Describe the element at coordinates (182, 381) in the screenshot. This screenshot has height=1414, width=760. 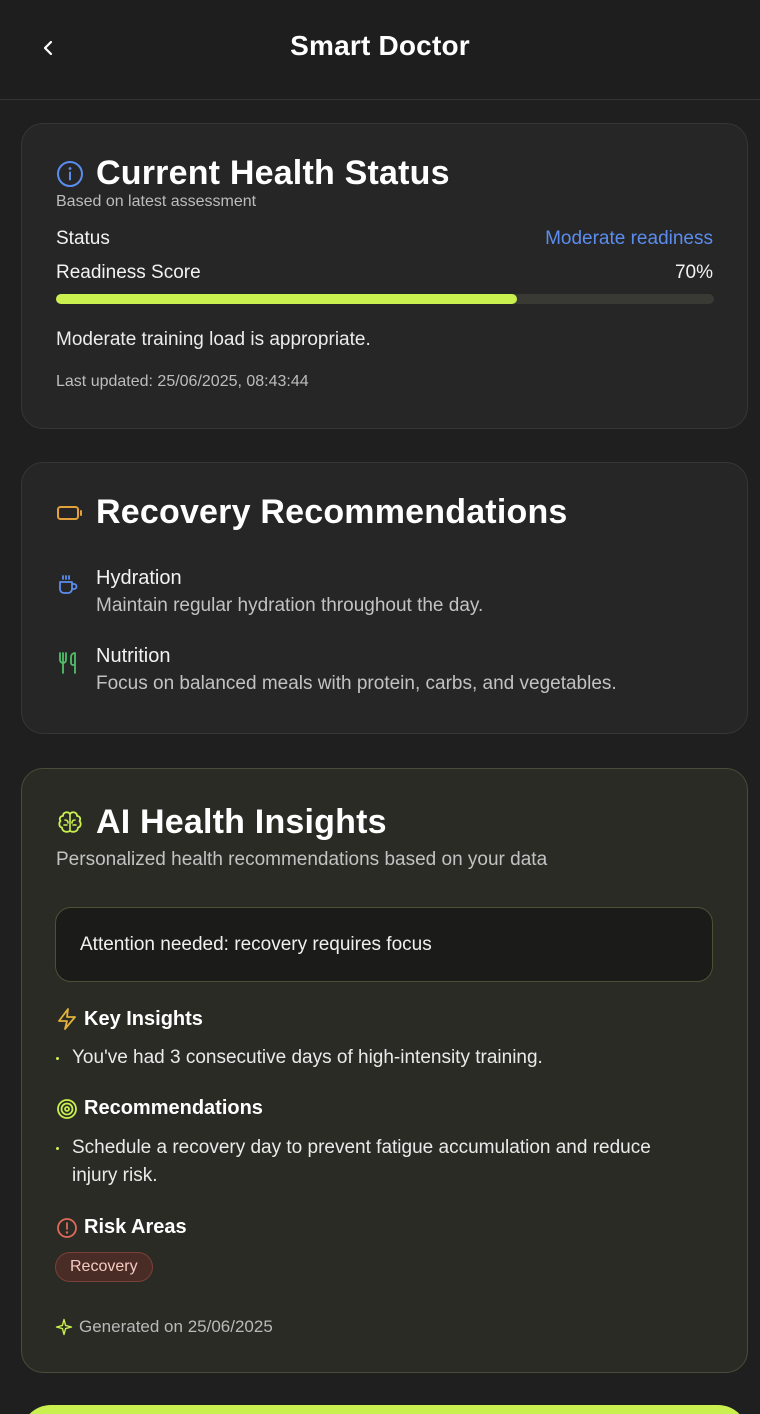
I see `last-updated: Last updated: 25/06/2025, 08:43:44` at that location.